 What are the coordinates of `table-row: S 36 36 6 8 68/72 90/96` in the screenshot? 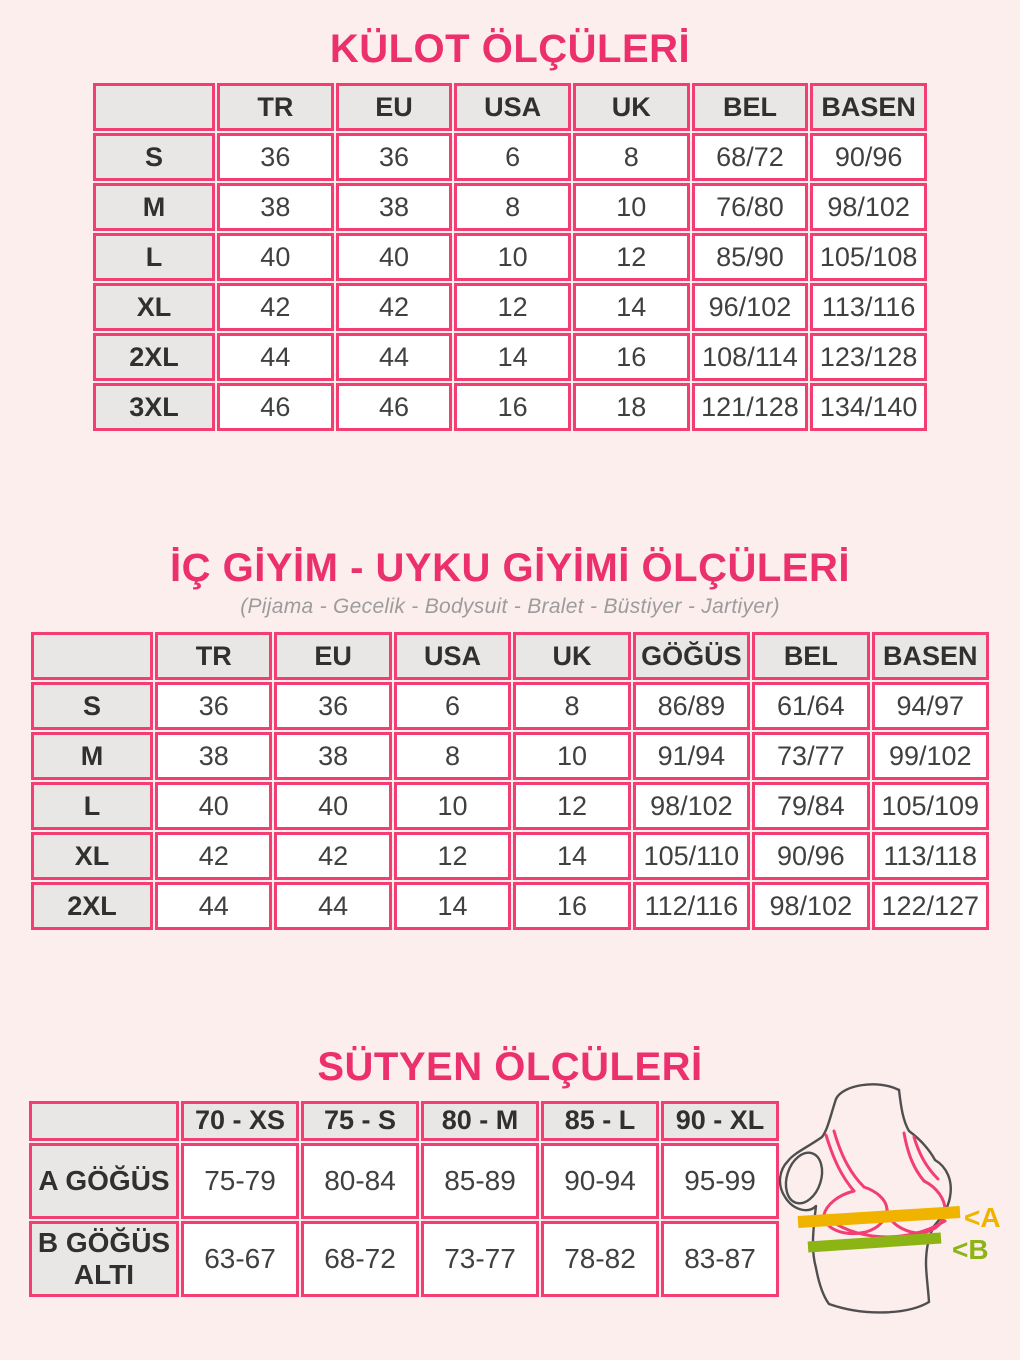 It's located at (510, 157).